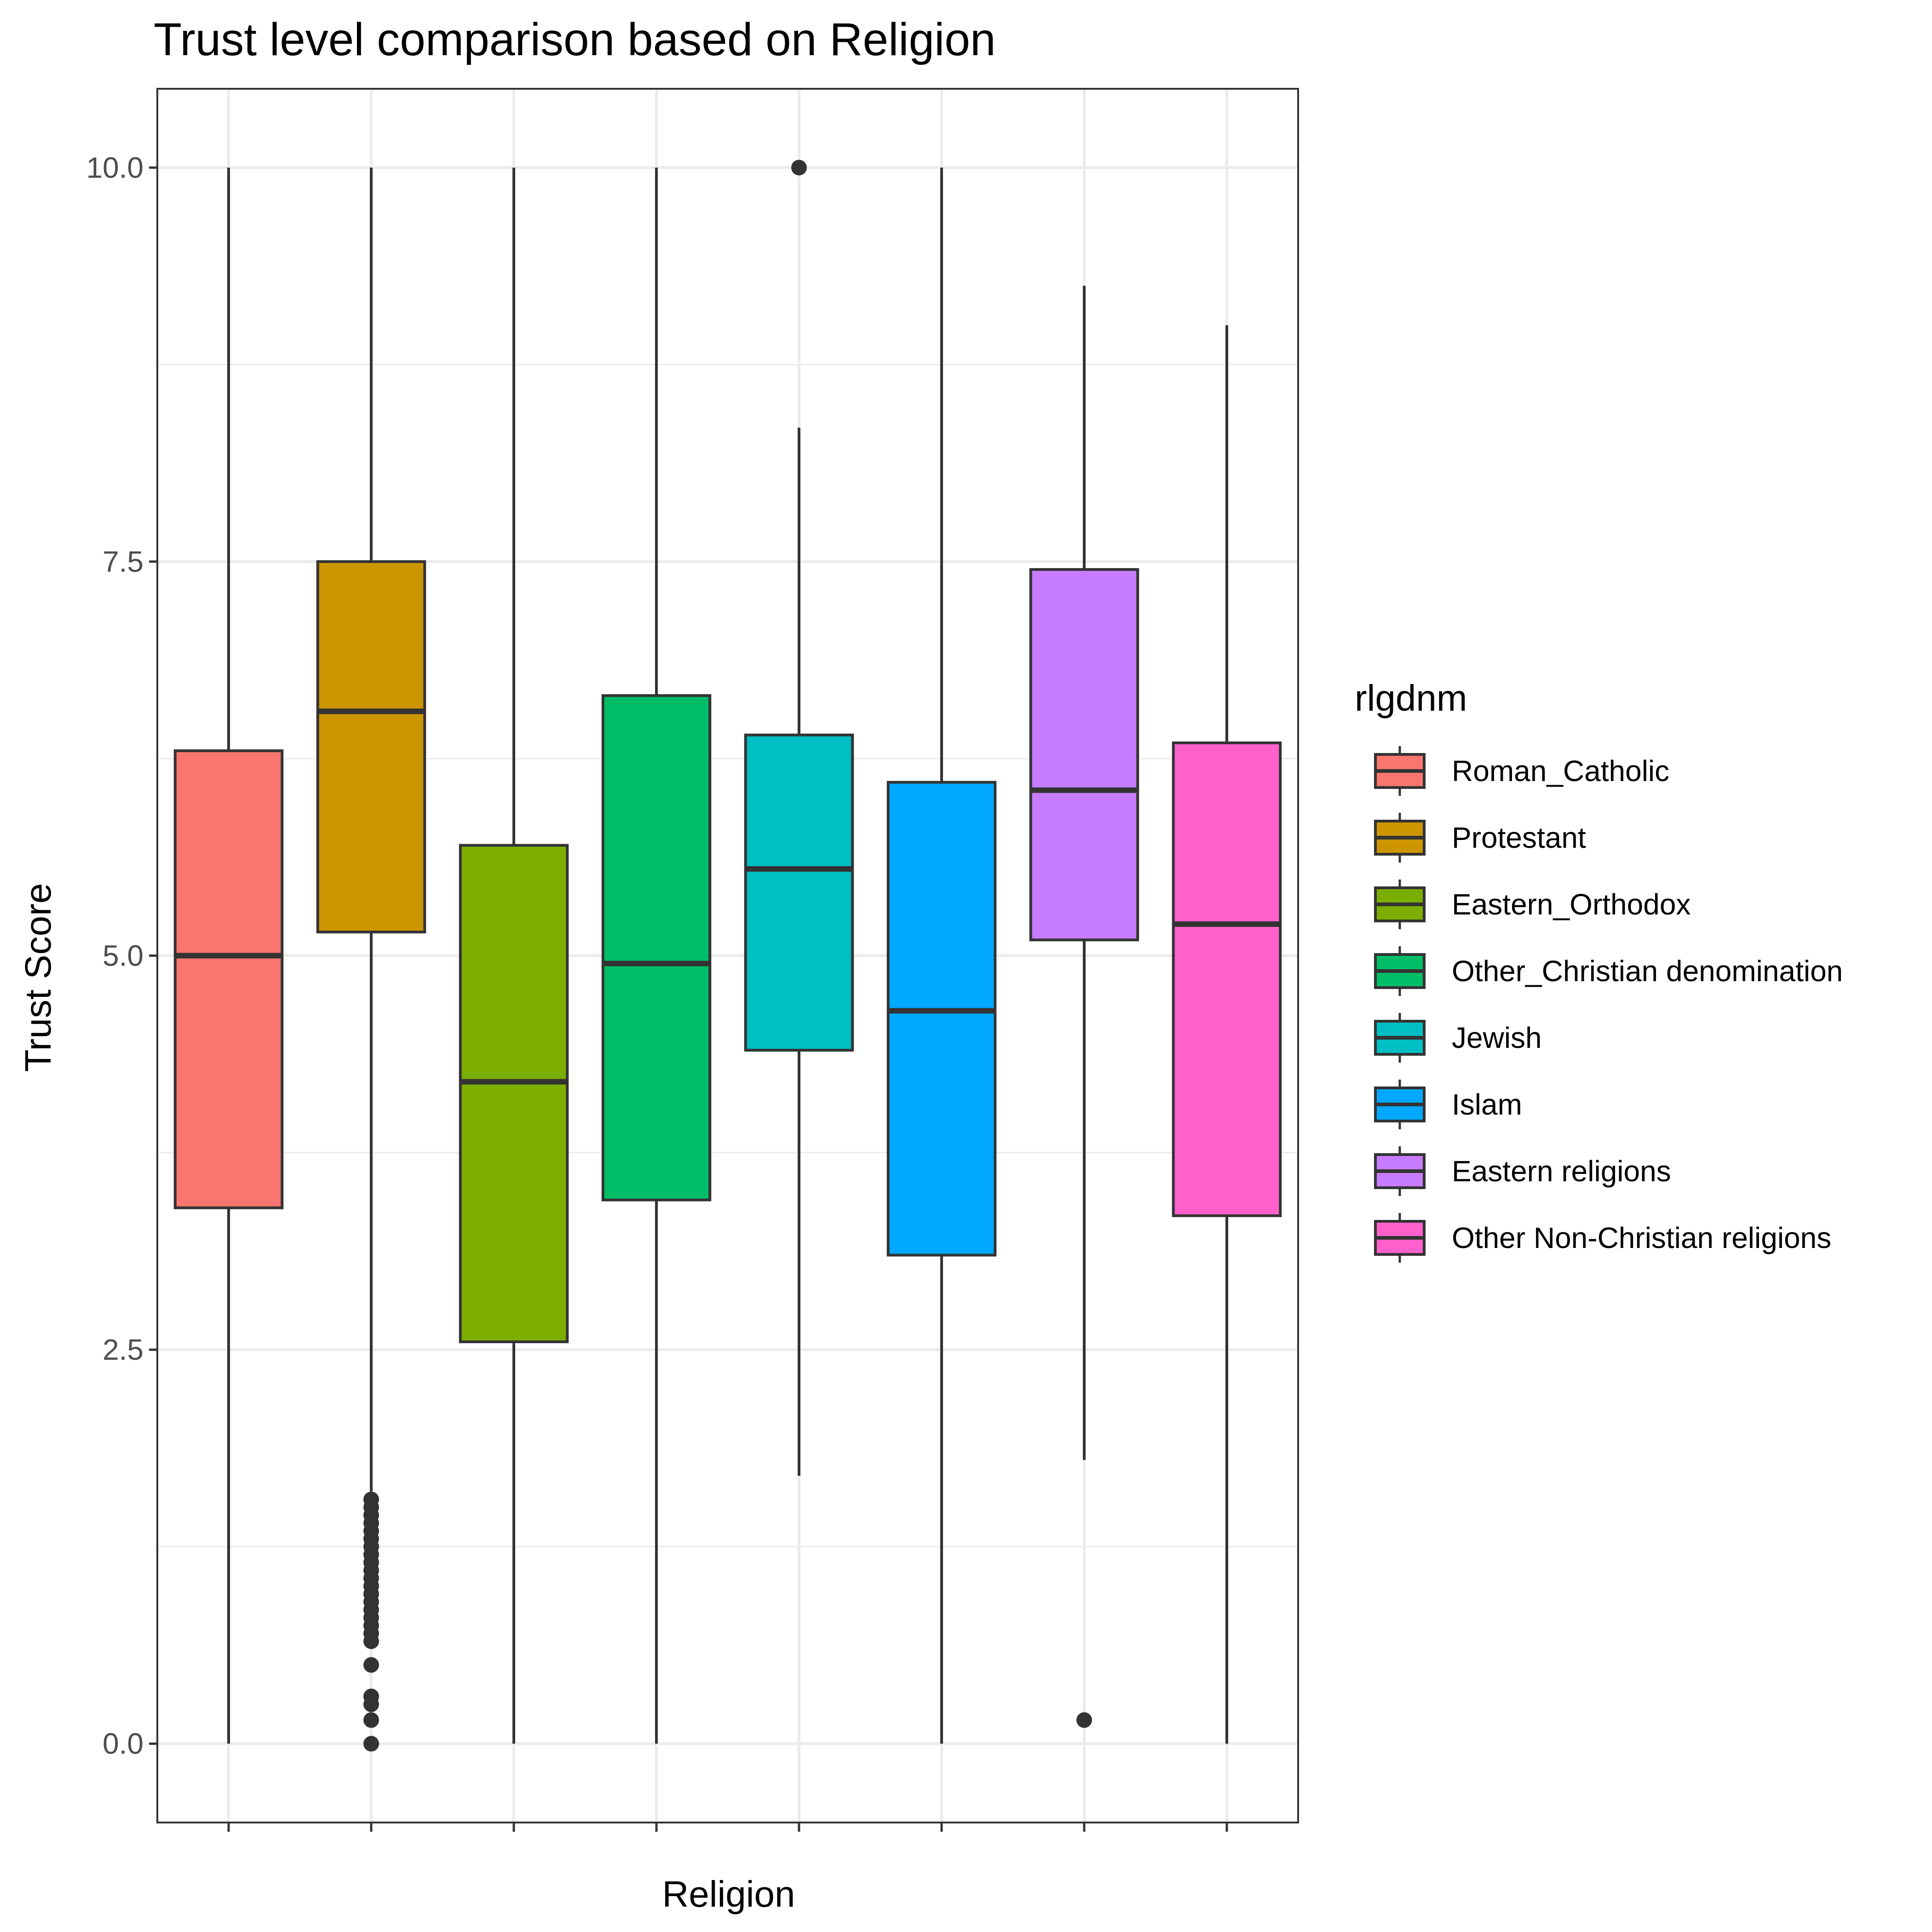  What do you see at coordinates (1497, 1037) in the screenshot?
I see `legend-label: Jewish` at bounding box center [1497, 1037].